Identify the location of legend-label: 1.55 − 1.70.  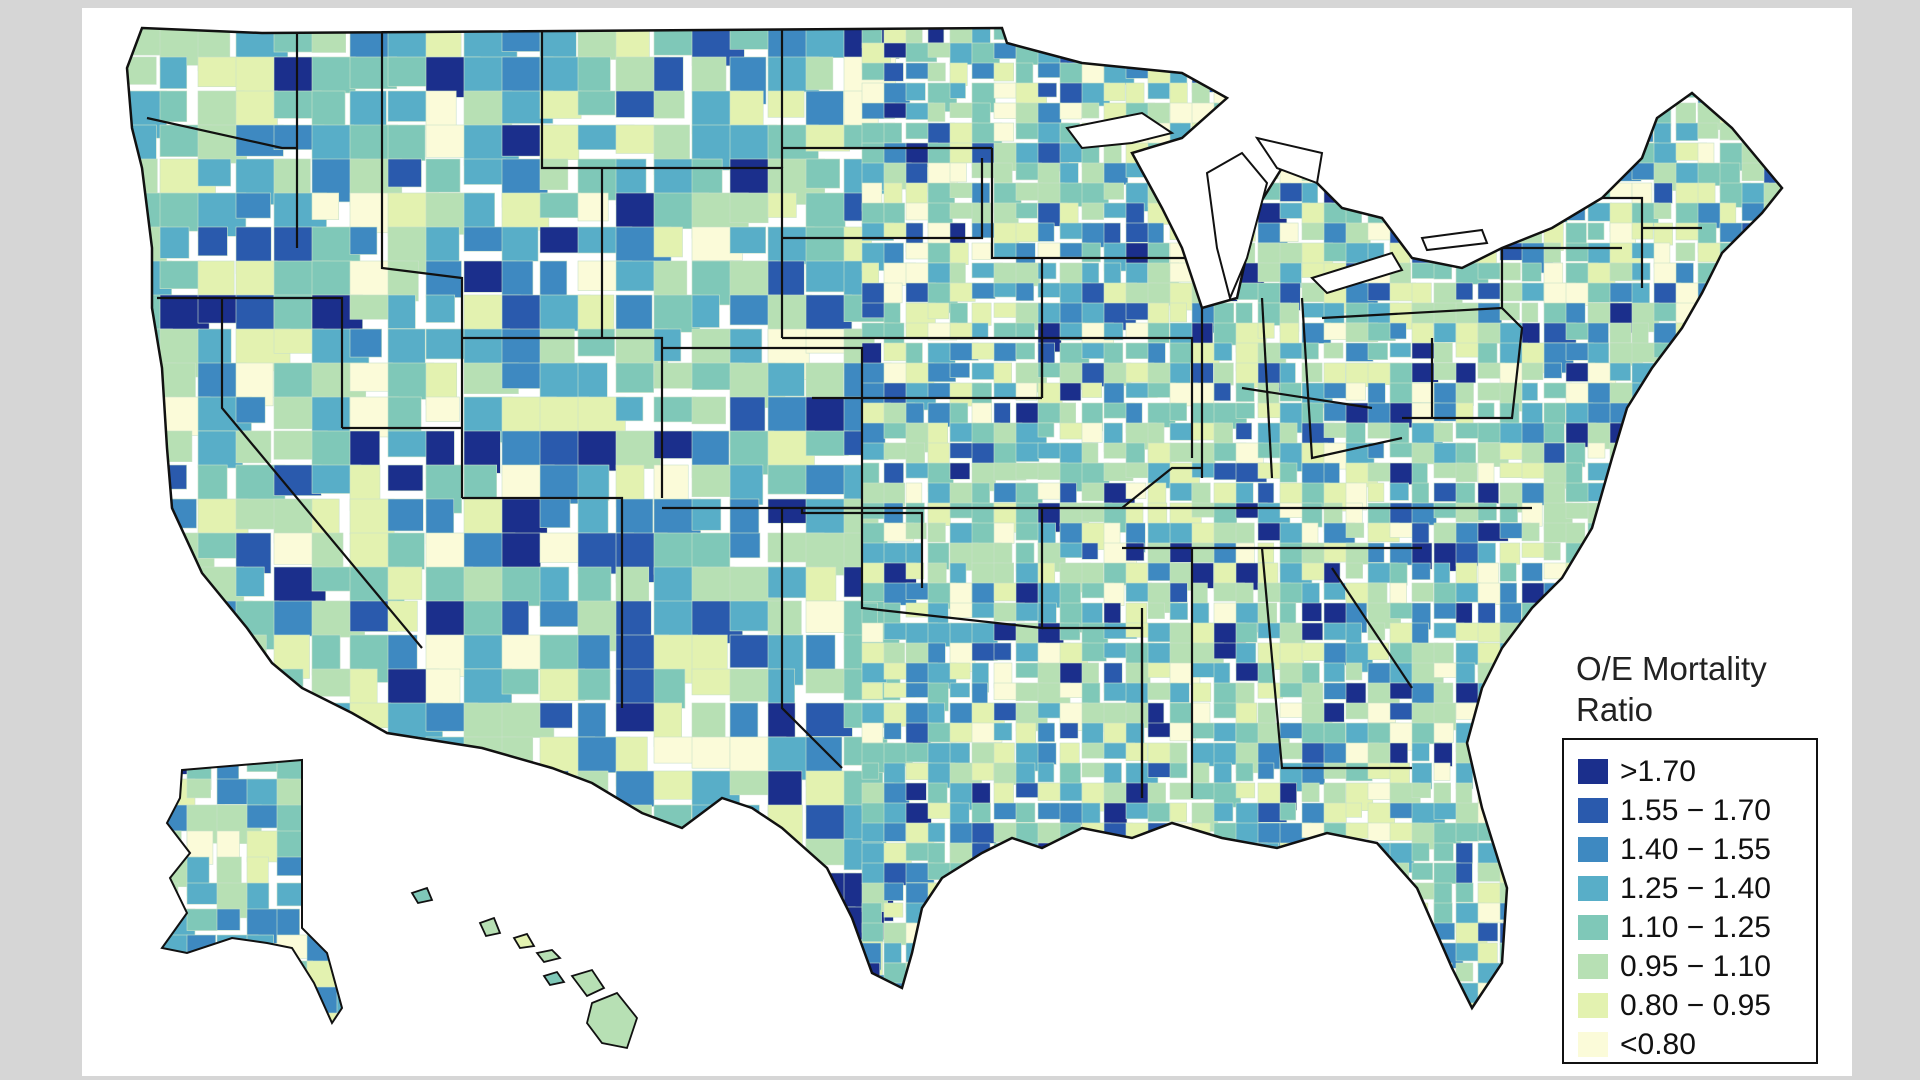
(1695, 810).